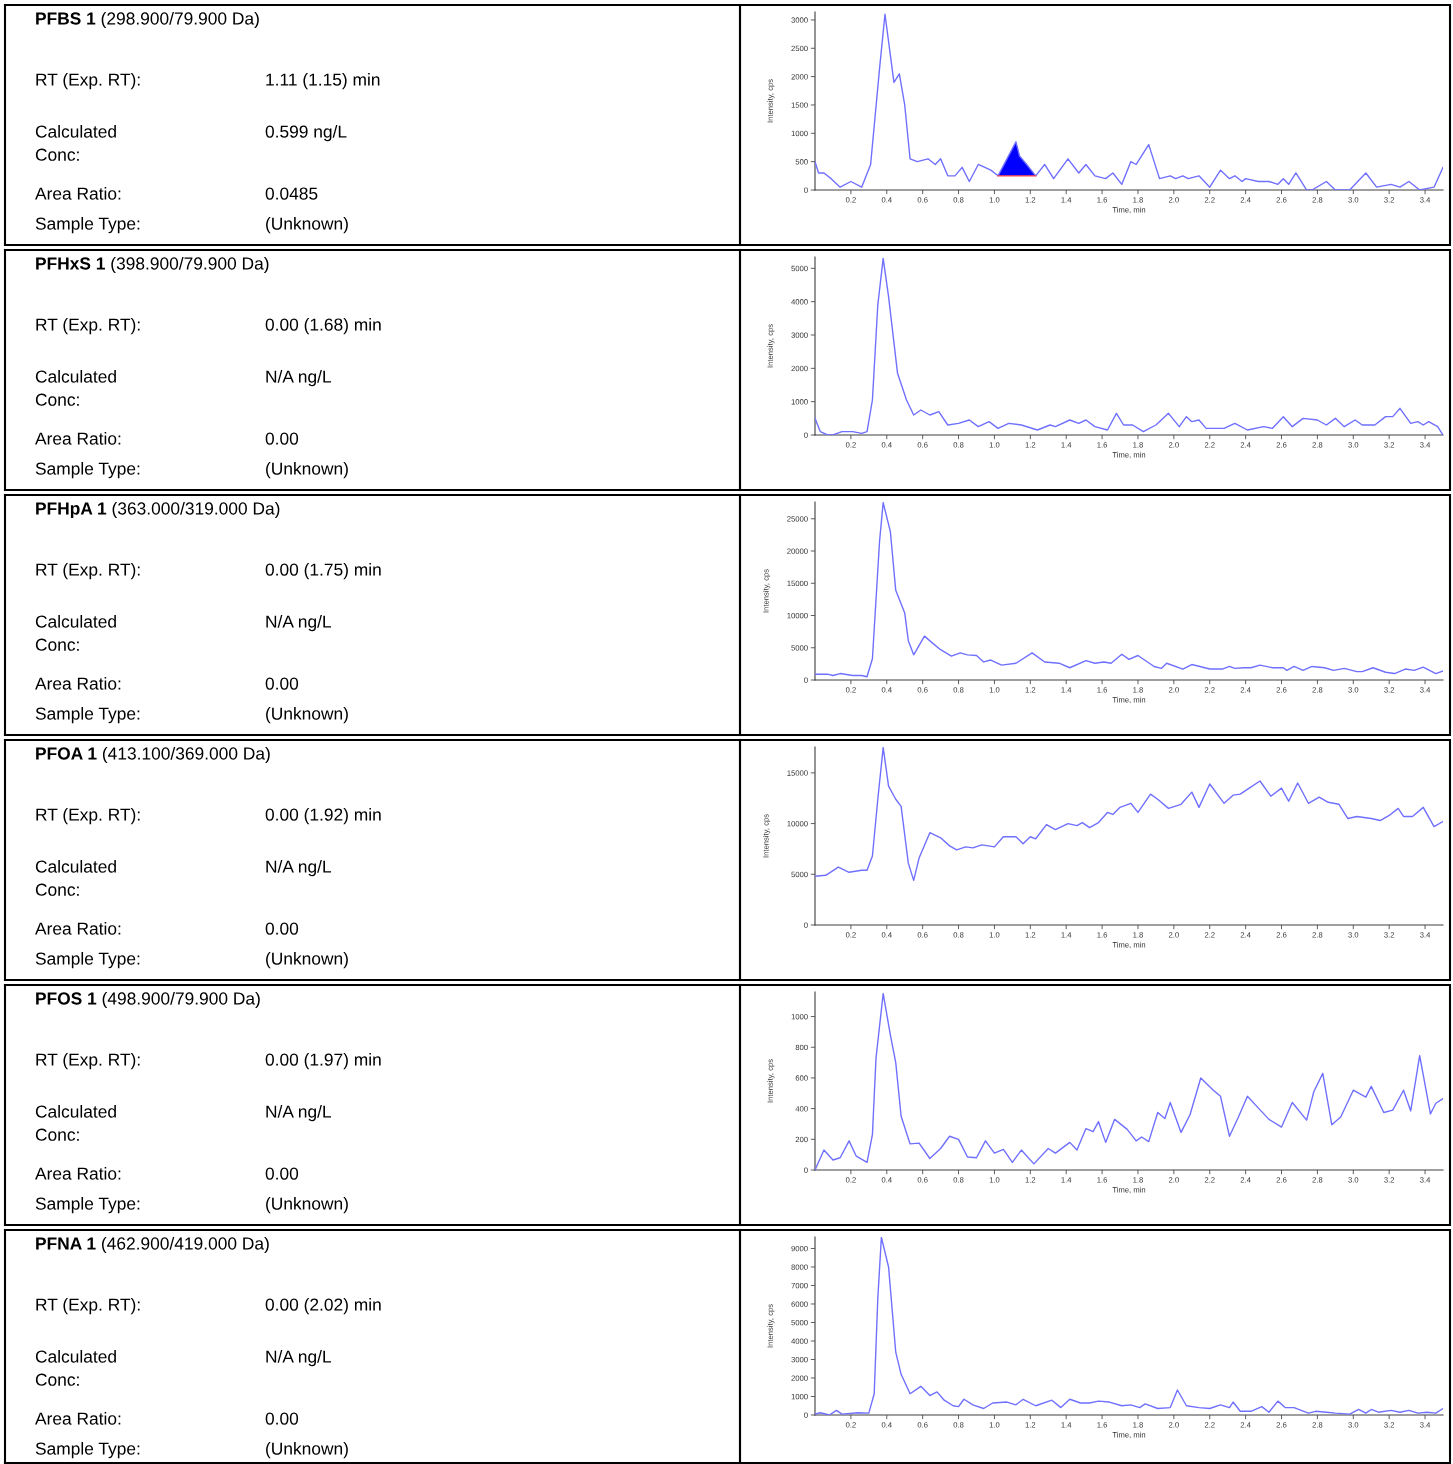 This screenshot has width=1453, height=1464. What do you see at coordinates (1129, 814) in the screenshot?
I see `line-series` at bounding box center [1129, 814].